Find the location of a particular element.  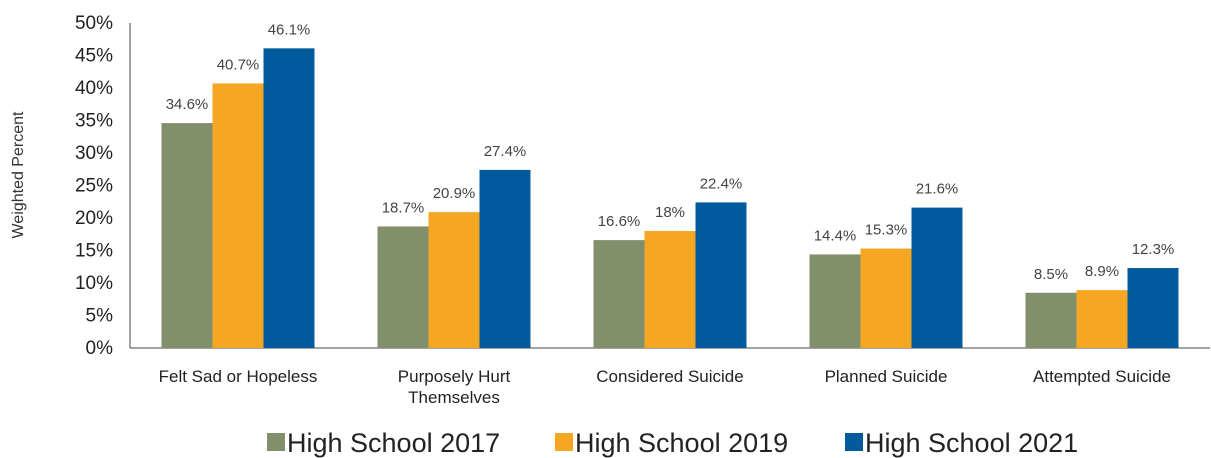

y-tick-label: 10% is located at coordinates (94, 283).